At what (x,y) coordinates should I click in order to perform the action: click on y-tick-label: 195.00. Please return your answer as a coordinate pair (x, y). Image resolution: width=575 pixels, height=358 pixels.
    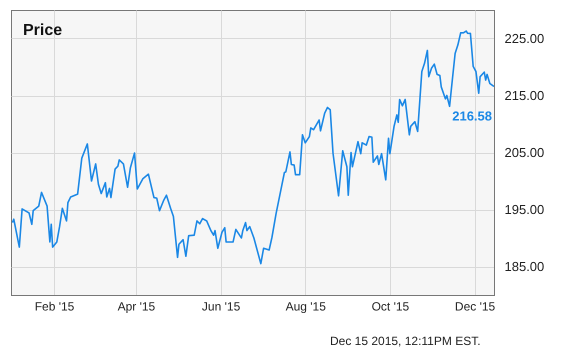
    Looking at the image, I should click on (524, 209).